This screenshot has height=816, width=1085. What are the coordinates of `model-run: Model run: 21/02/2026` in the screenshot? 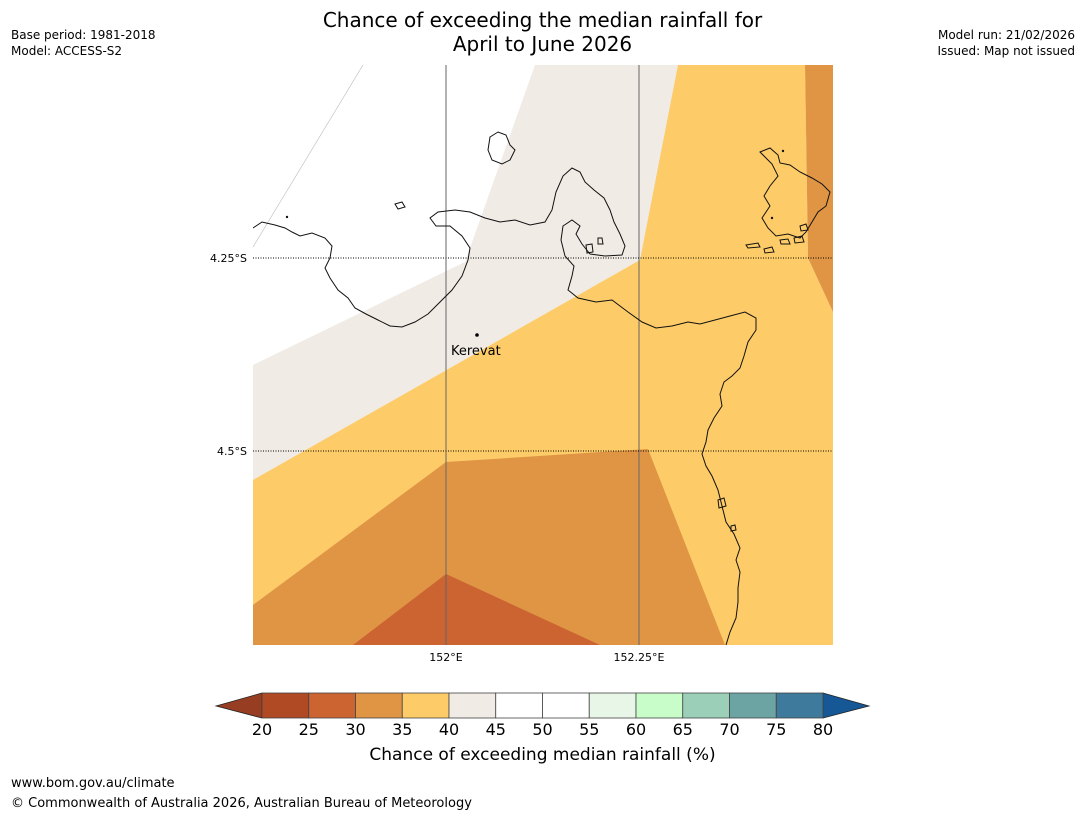 It's located at (1006, 35).